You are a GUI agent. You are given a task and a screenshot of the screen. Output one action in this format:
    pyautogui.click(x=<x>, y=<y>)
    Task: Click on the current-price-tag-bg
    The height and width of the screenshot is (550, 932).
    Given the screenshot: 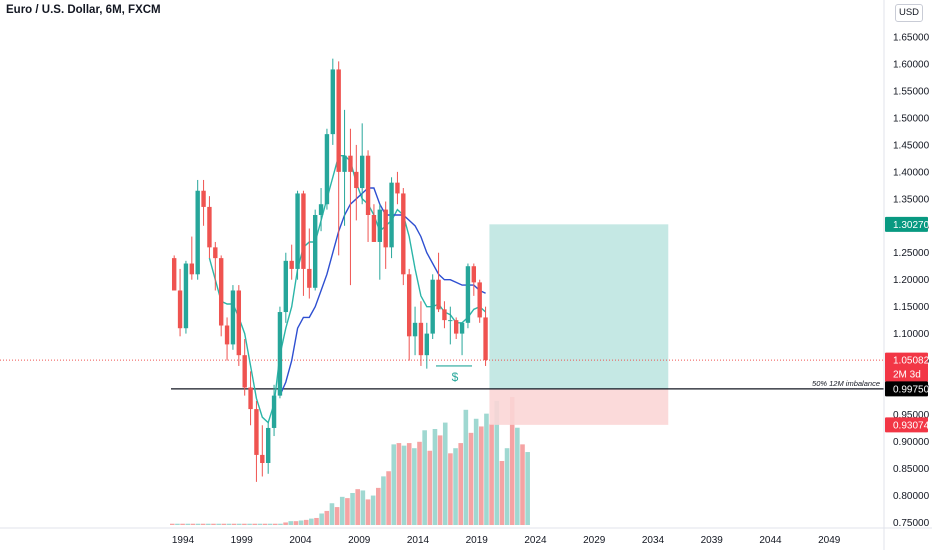 What is the action you would take?
    pyautogui.click(x=906, y=360)
    